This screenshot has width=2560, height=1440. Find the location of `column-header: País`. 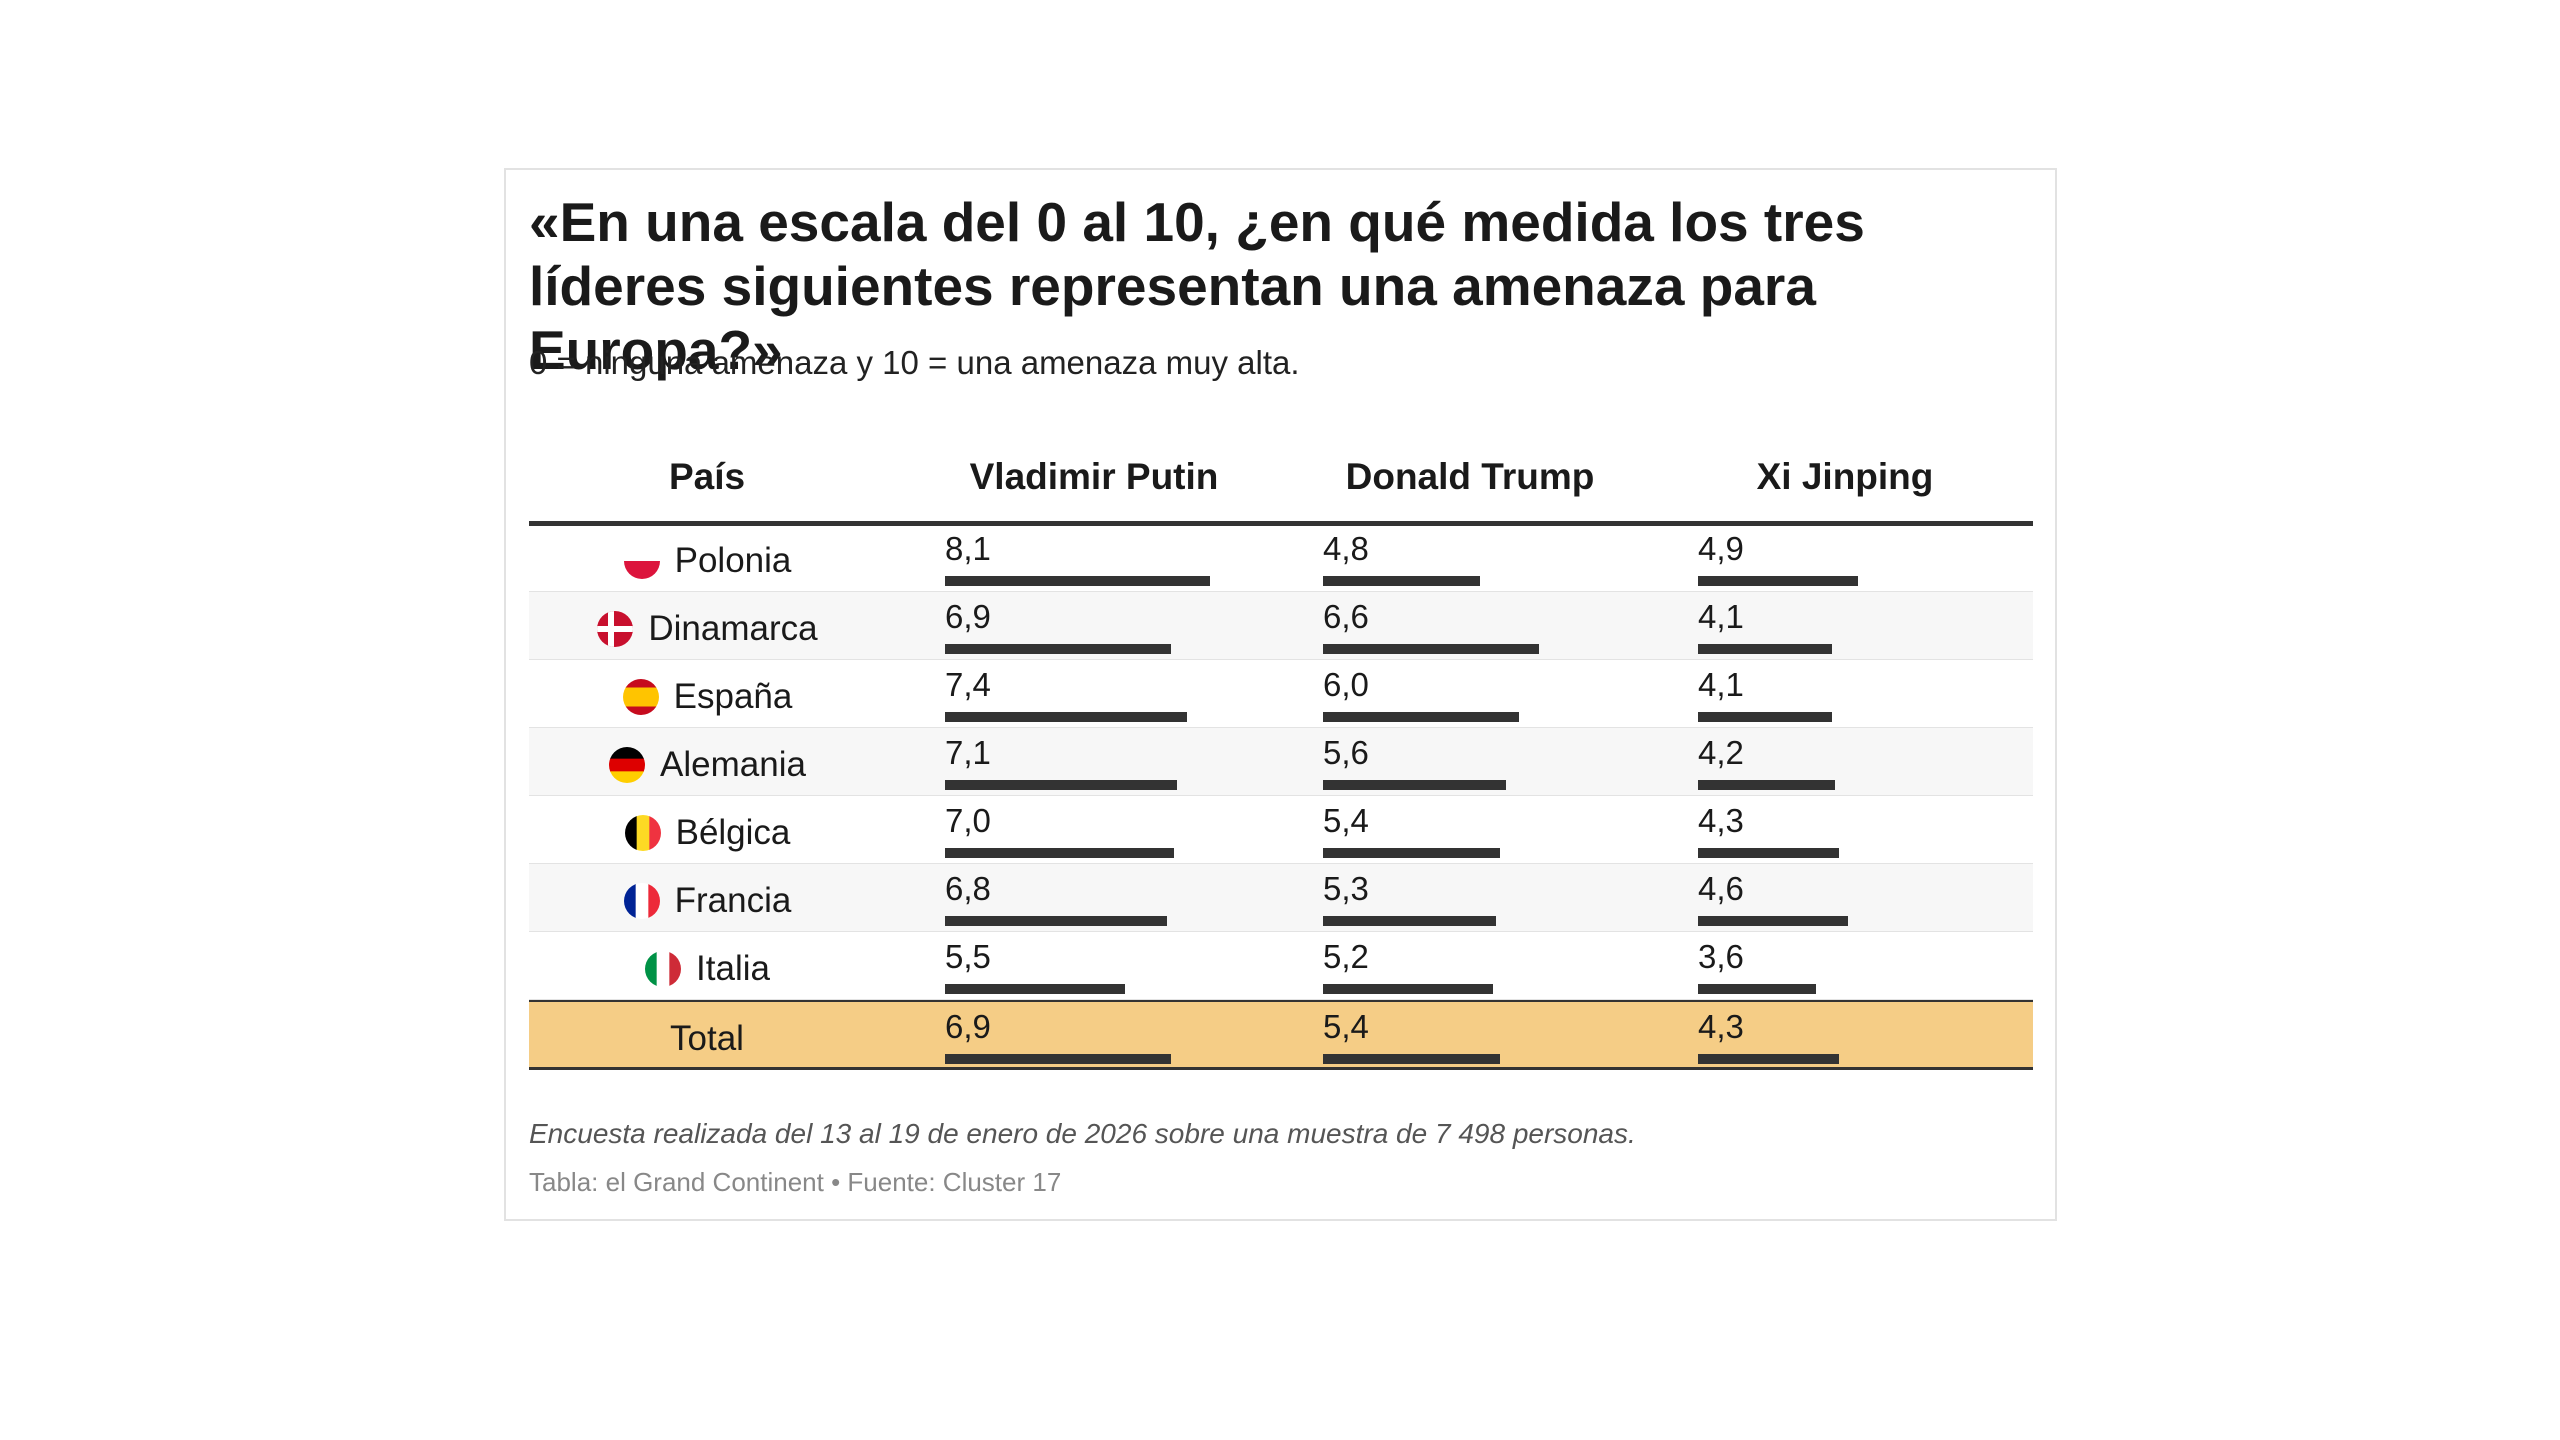

column-header: País is located at coordinates (707, 476).